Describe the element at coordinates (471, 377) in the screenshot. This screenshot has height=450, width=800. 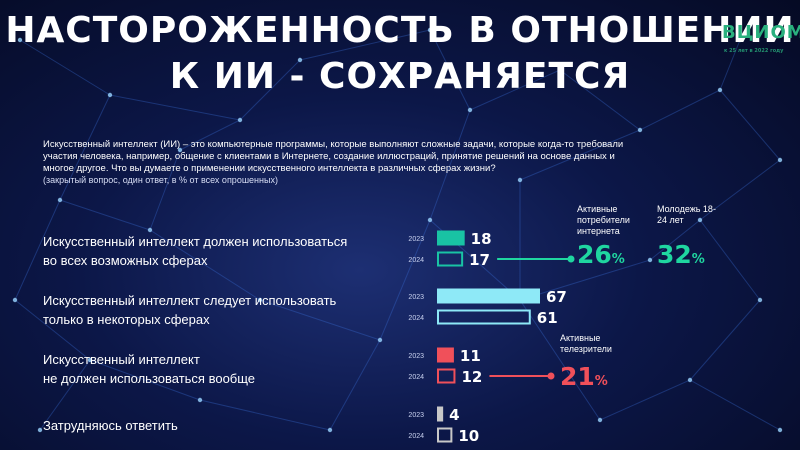
I see `bar-value-label: 12` at that location.